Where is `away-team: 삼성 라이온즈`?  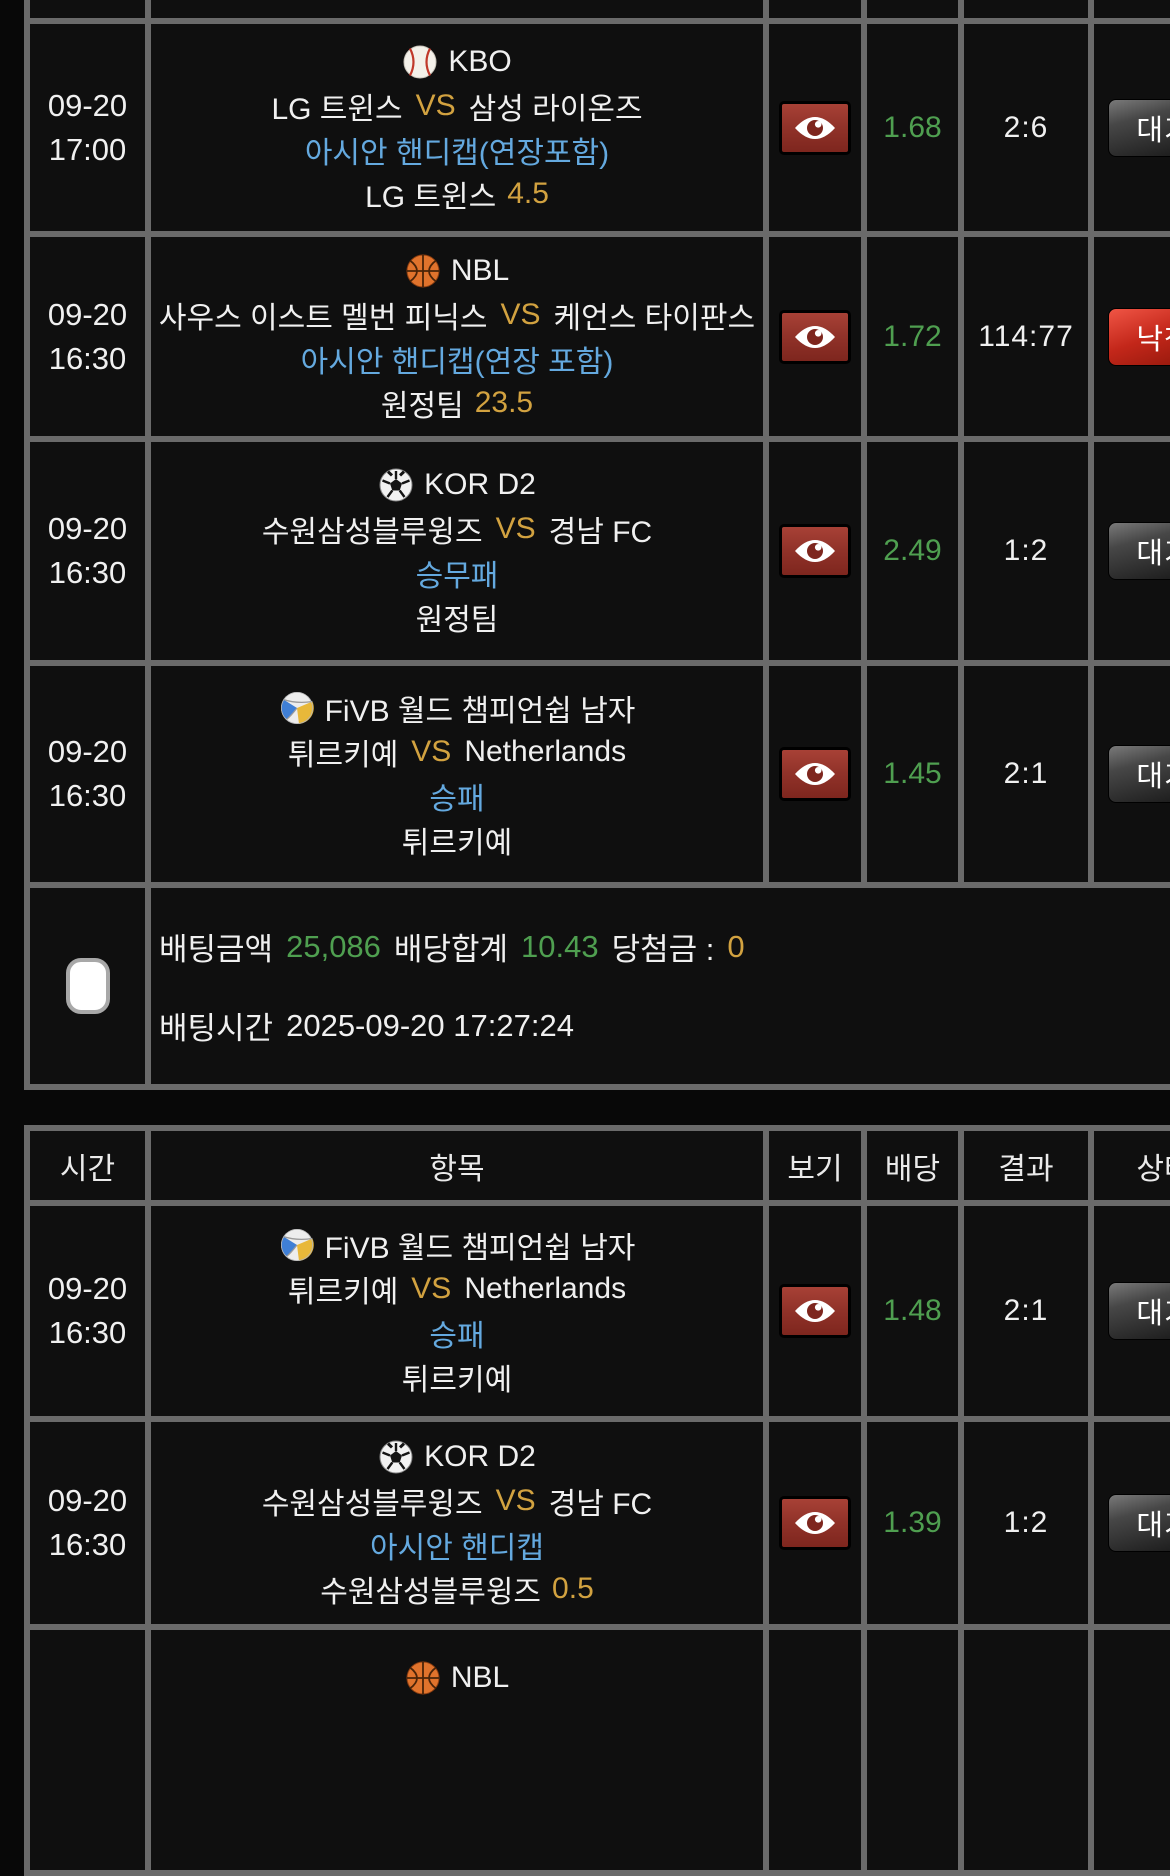
away-team: 삼성 라이온즈 is located at coordinates (555, 109).